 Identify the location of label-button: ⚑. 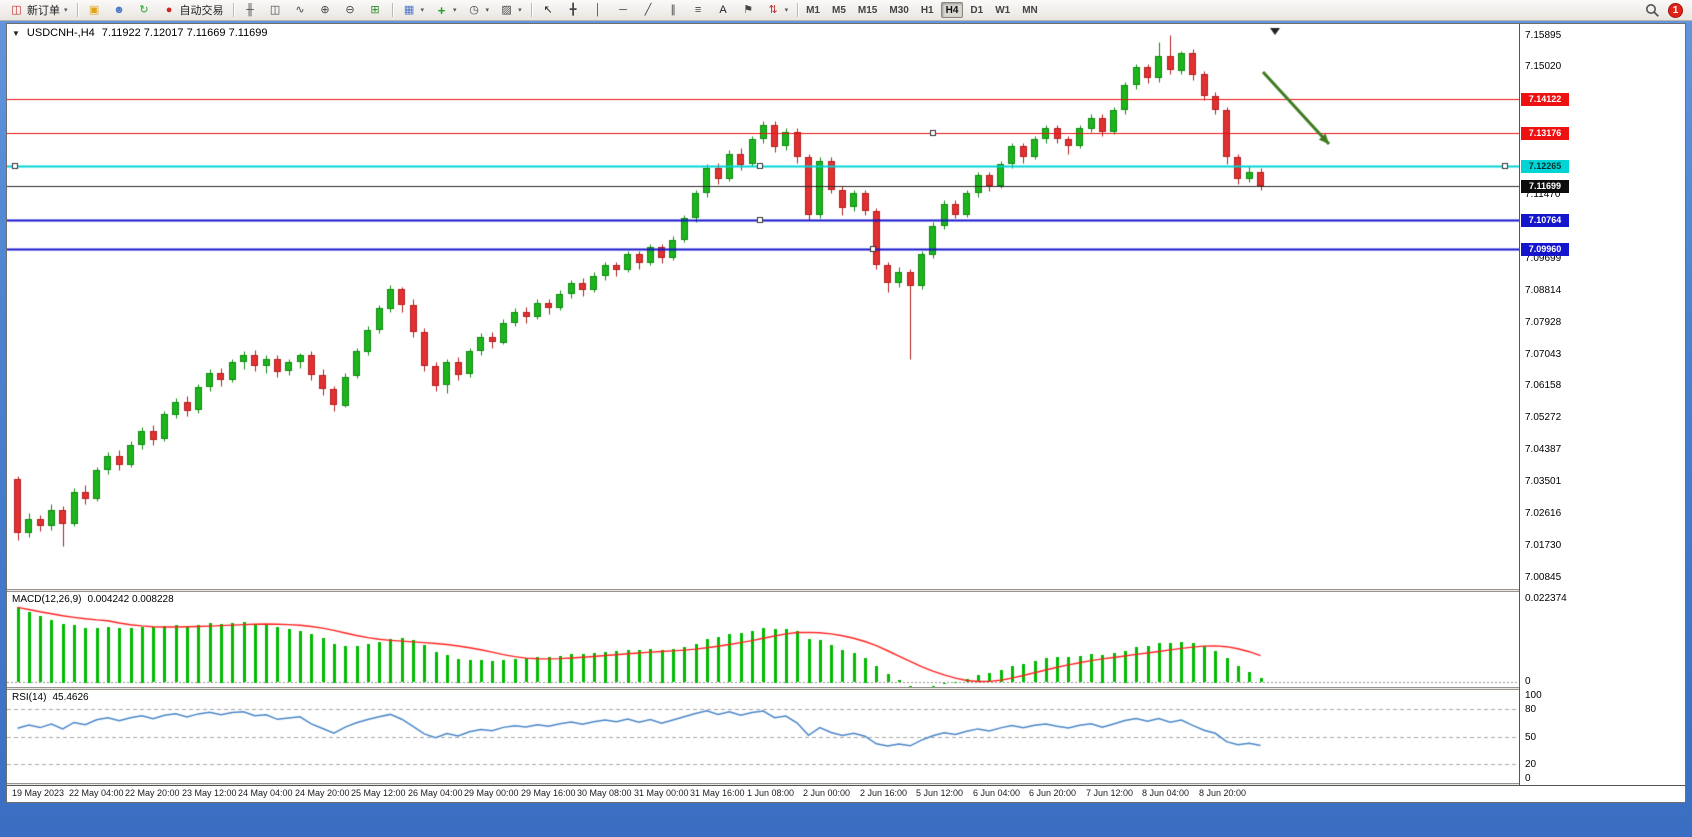
(748, 10).